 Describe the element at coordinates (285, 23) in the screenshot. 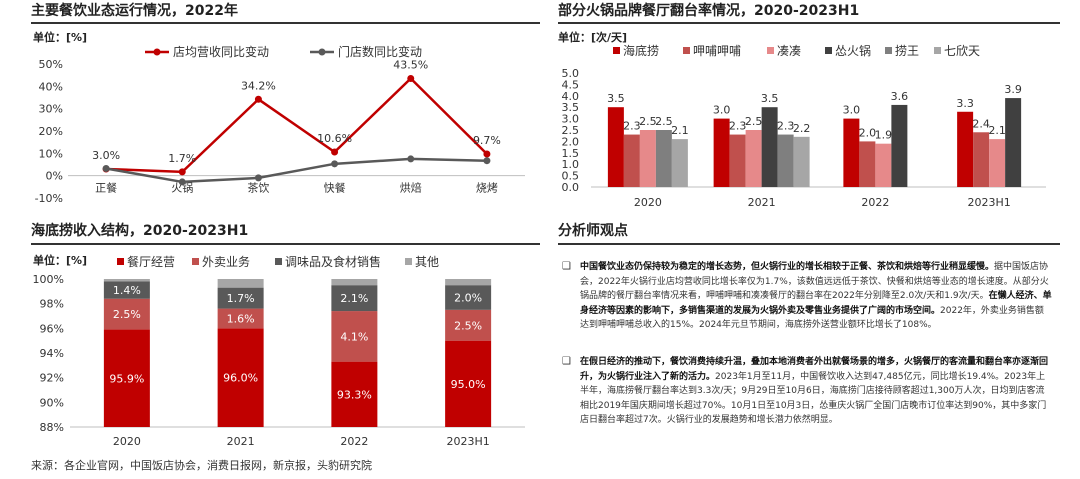

I see `tl-rule` at that location.